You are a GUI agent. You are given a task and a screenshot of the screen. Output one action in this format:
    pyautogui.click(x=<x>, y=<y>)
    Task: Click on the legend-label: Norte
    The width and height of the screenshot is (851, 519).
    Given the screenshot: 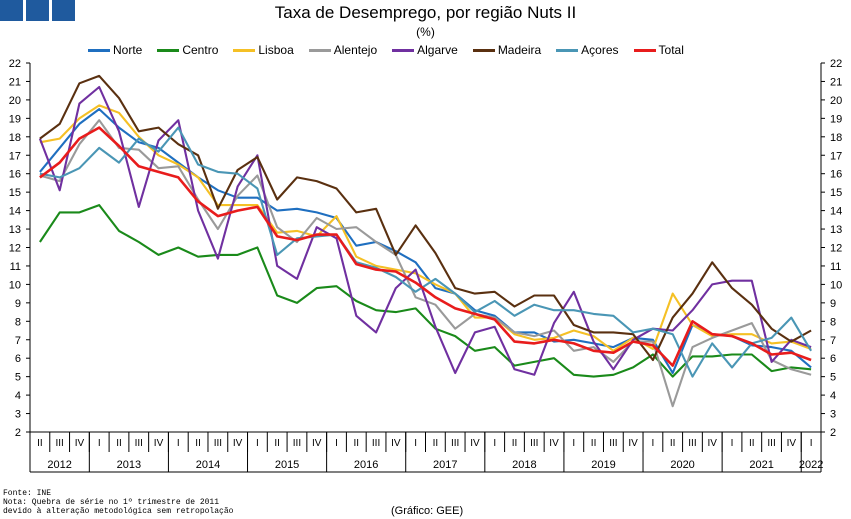 What is the action you would take?
    pyautogui.click(x=128, y=50)
    